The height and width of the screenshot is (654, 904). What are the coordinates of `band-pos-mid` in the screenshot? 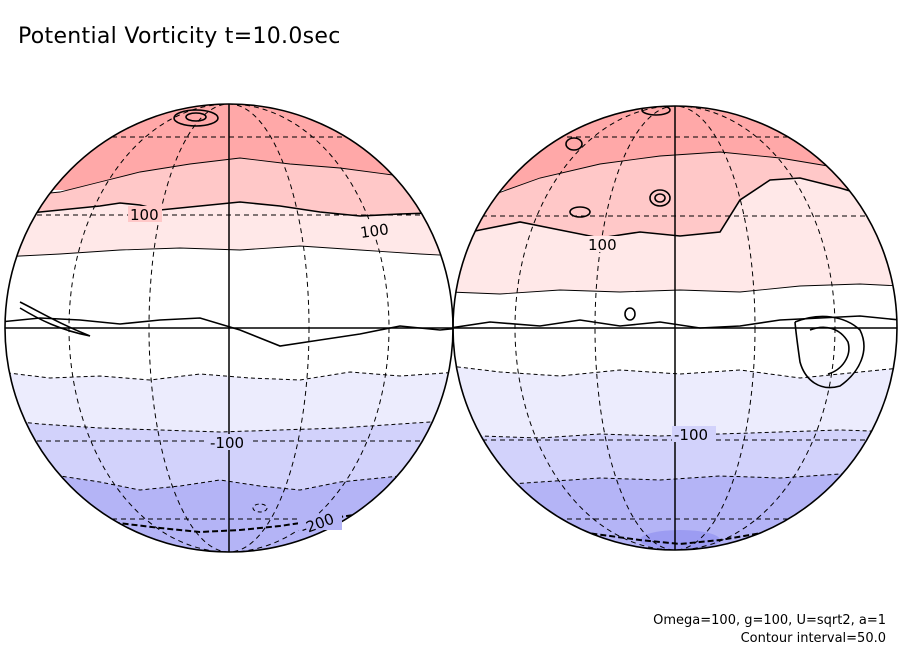 It's located at (229, 187).